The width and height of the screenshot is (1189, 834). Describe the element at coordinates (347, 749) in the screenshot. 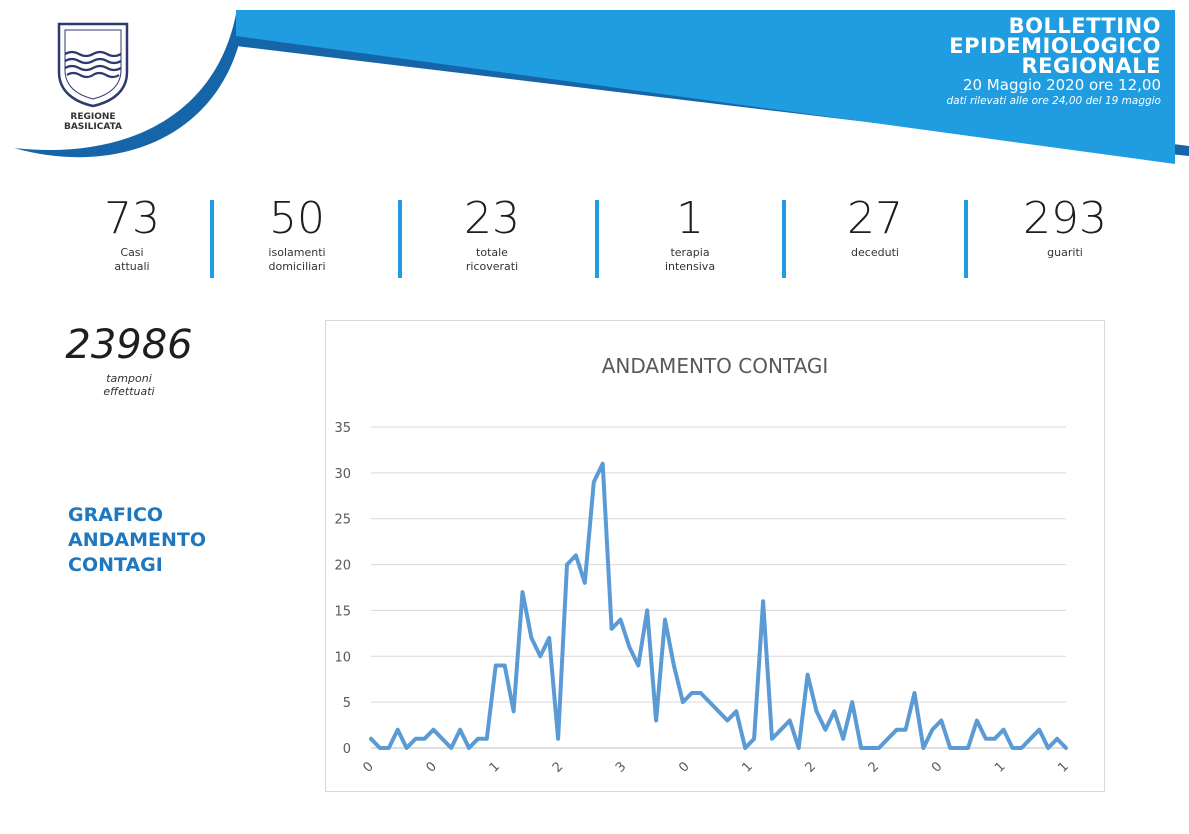

I see `y-tick-label: 0` at that location.